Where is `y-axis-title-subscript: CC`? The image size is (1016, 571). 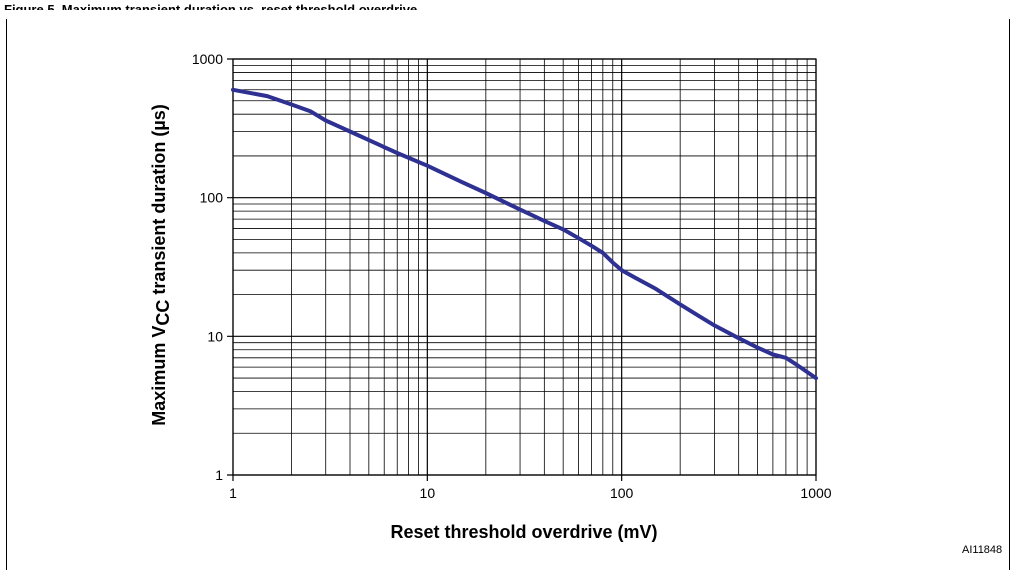 y-axis-title-subscript: CC is located at coordinates (163, 313).